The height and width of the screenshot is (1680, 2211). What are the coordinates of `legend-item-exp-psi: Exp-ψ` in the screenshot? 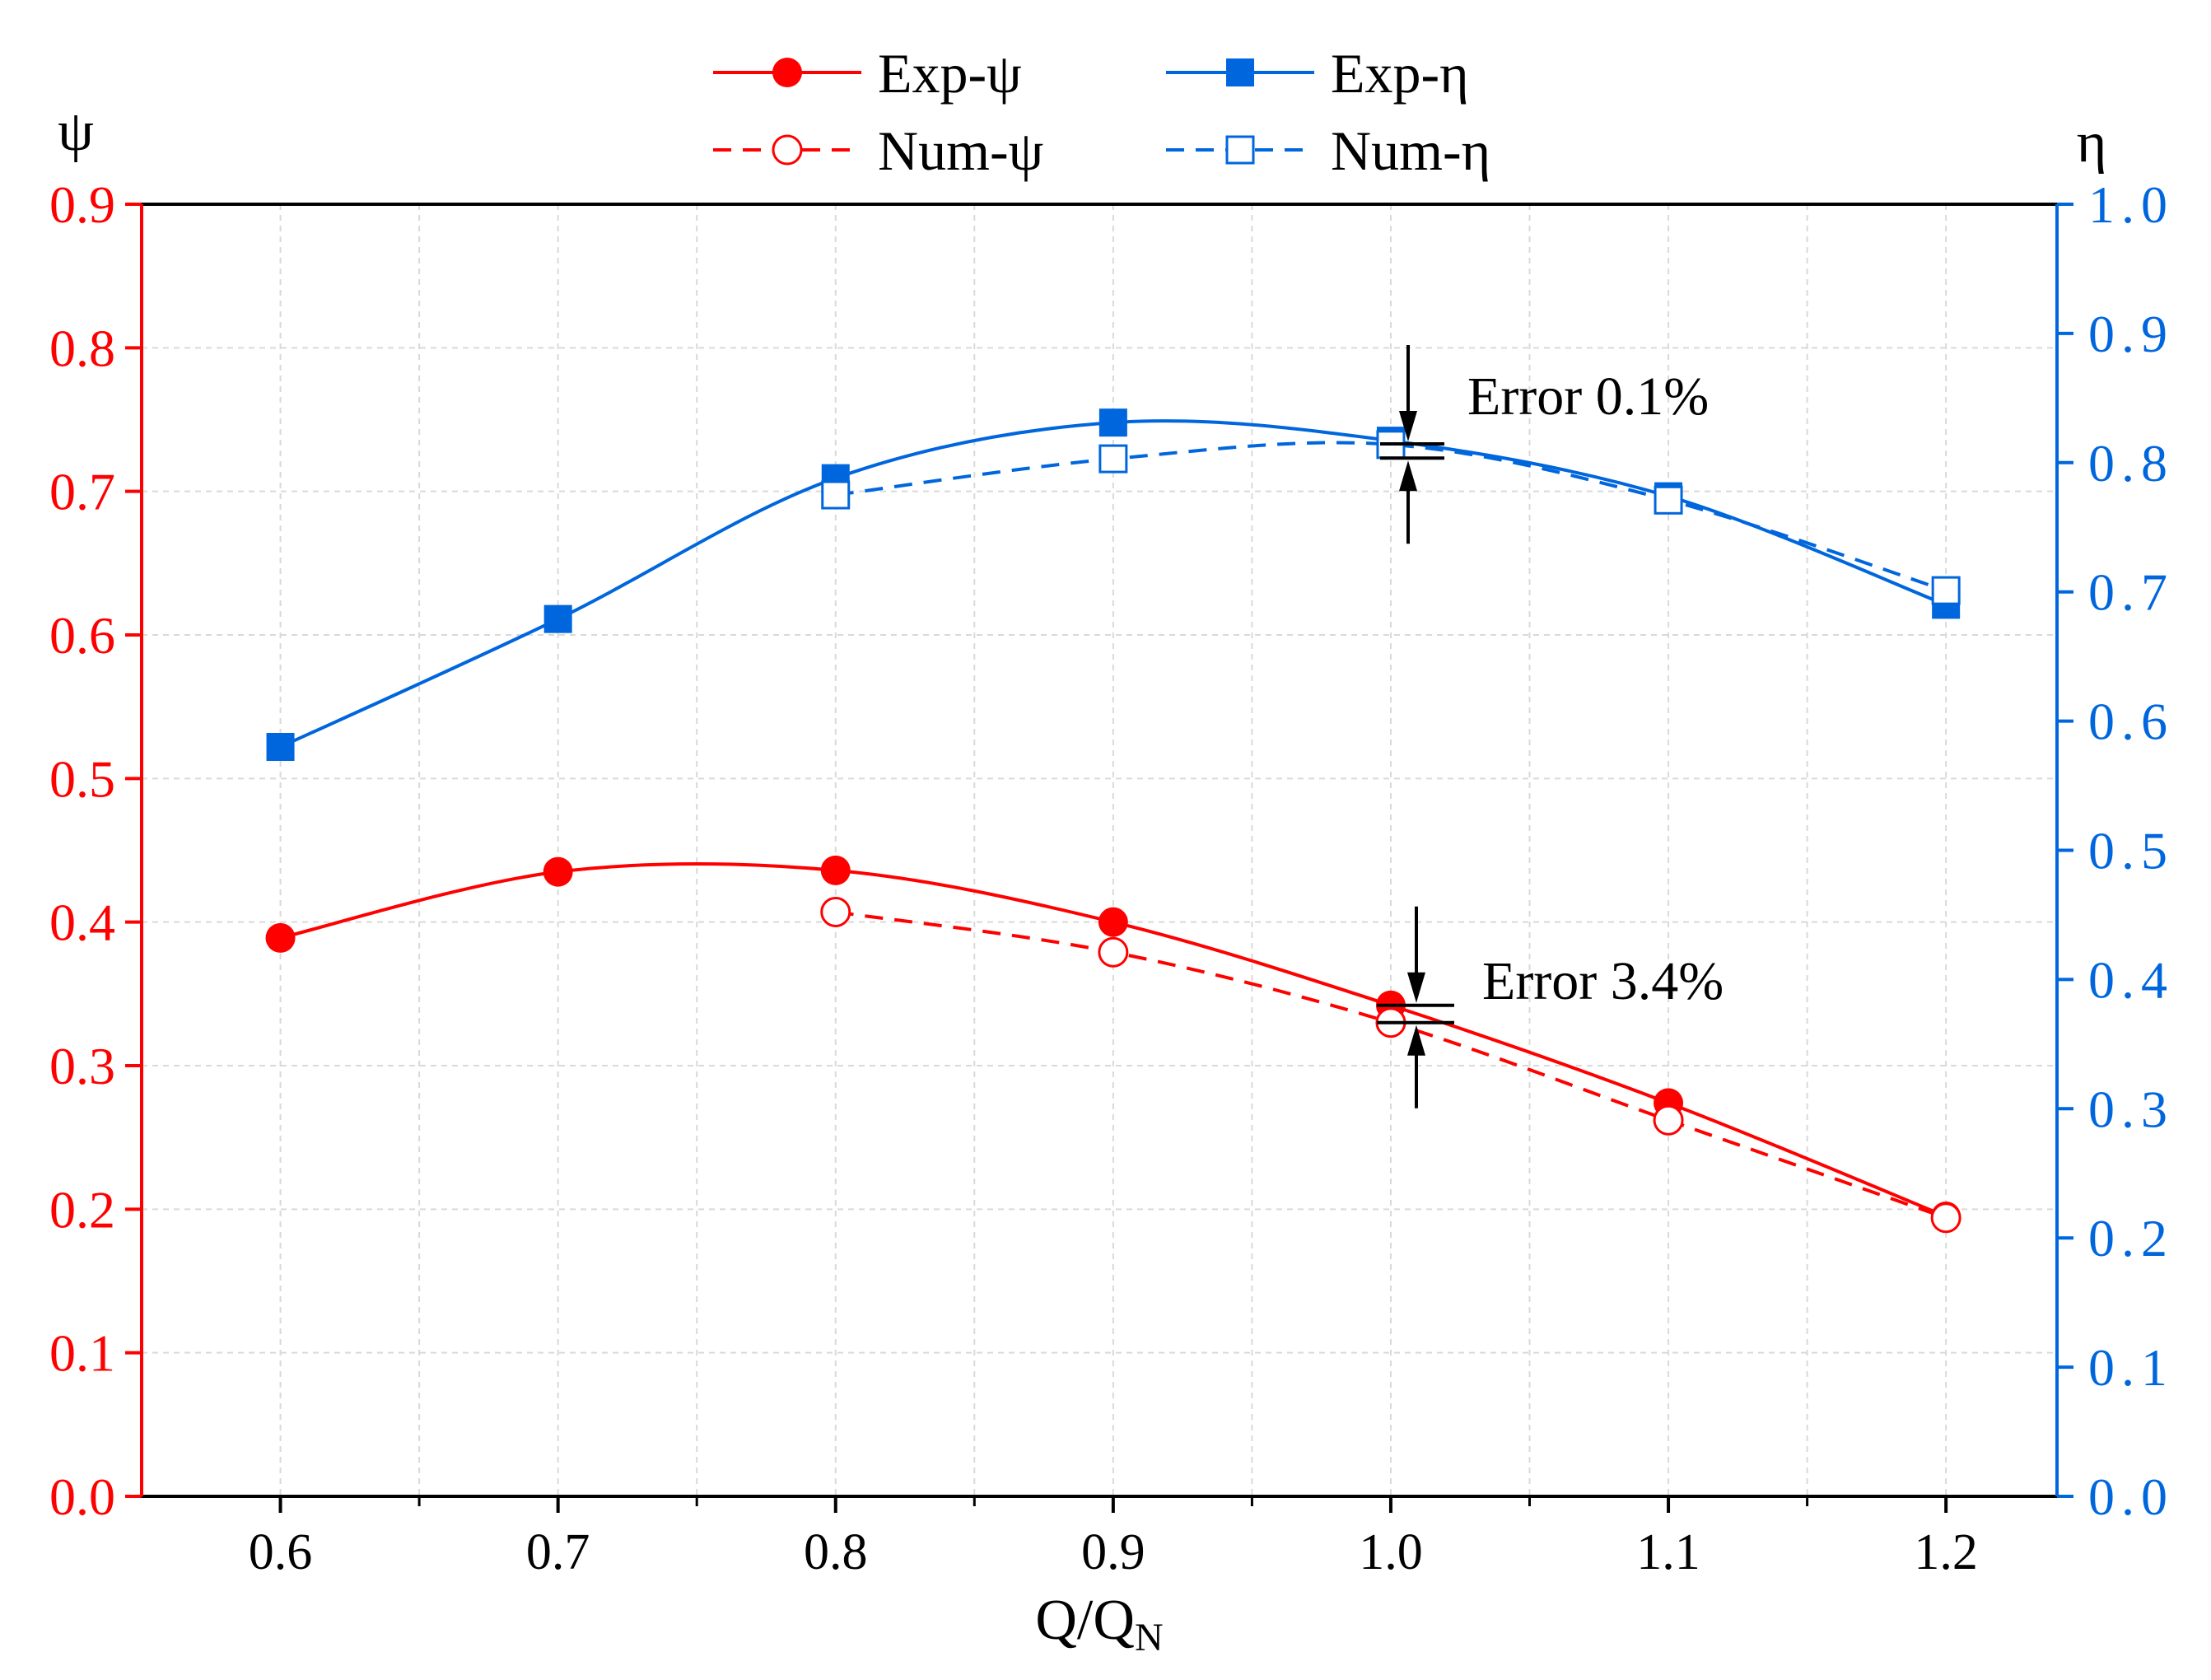 It's located at (867, 73).